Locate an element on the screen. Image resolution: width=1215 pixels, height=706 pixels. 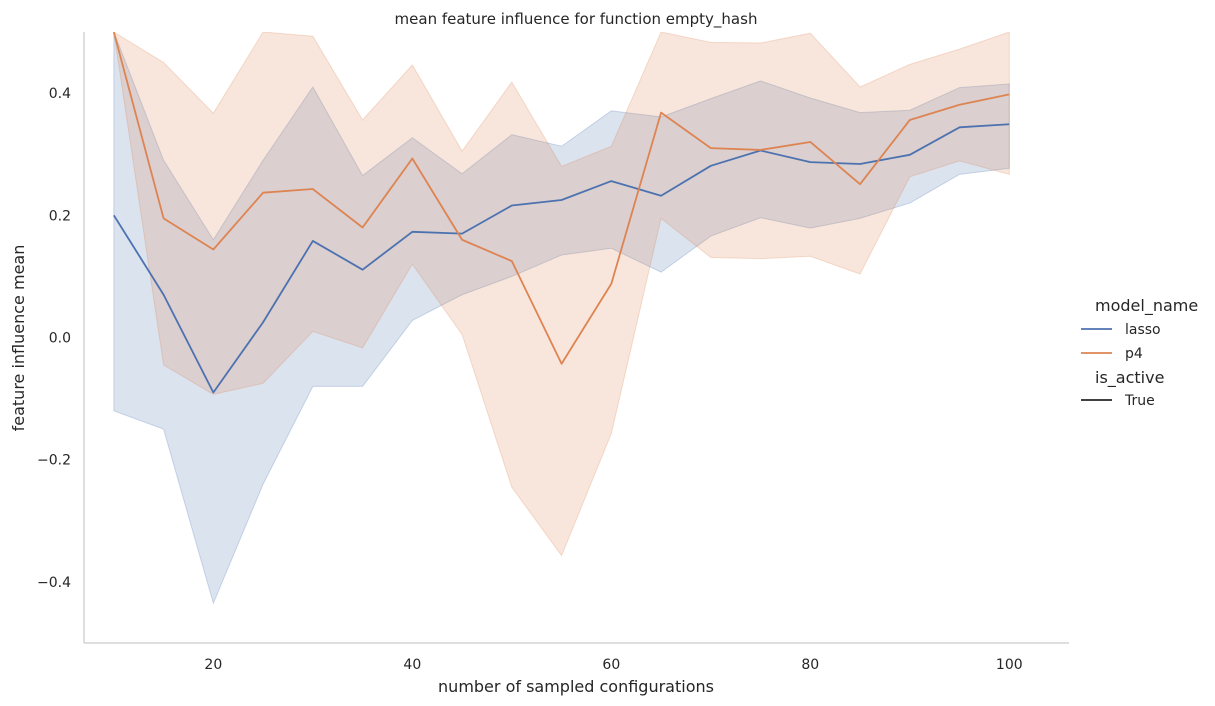
y-tick-label: −0.2 is located at coordinates (54, 461).